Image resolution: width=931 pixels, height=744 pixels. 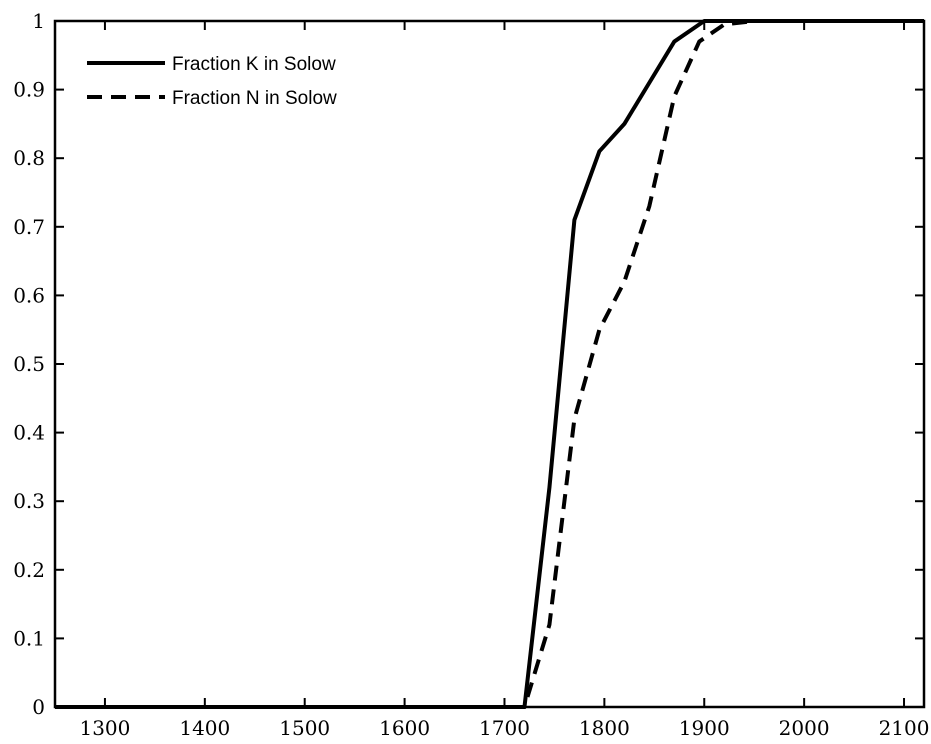 I want to click on x-tick-label: 2100, so click(x=904, y=728).